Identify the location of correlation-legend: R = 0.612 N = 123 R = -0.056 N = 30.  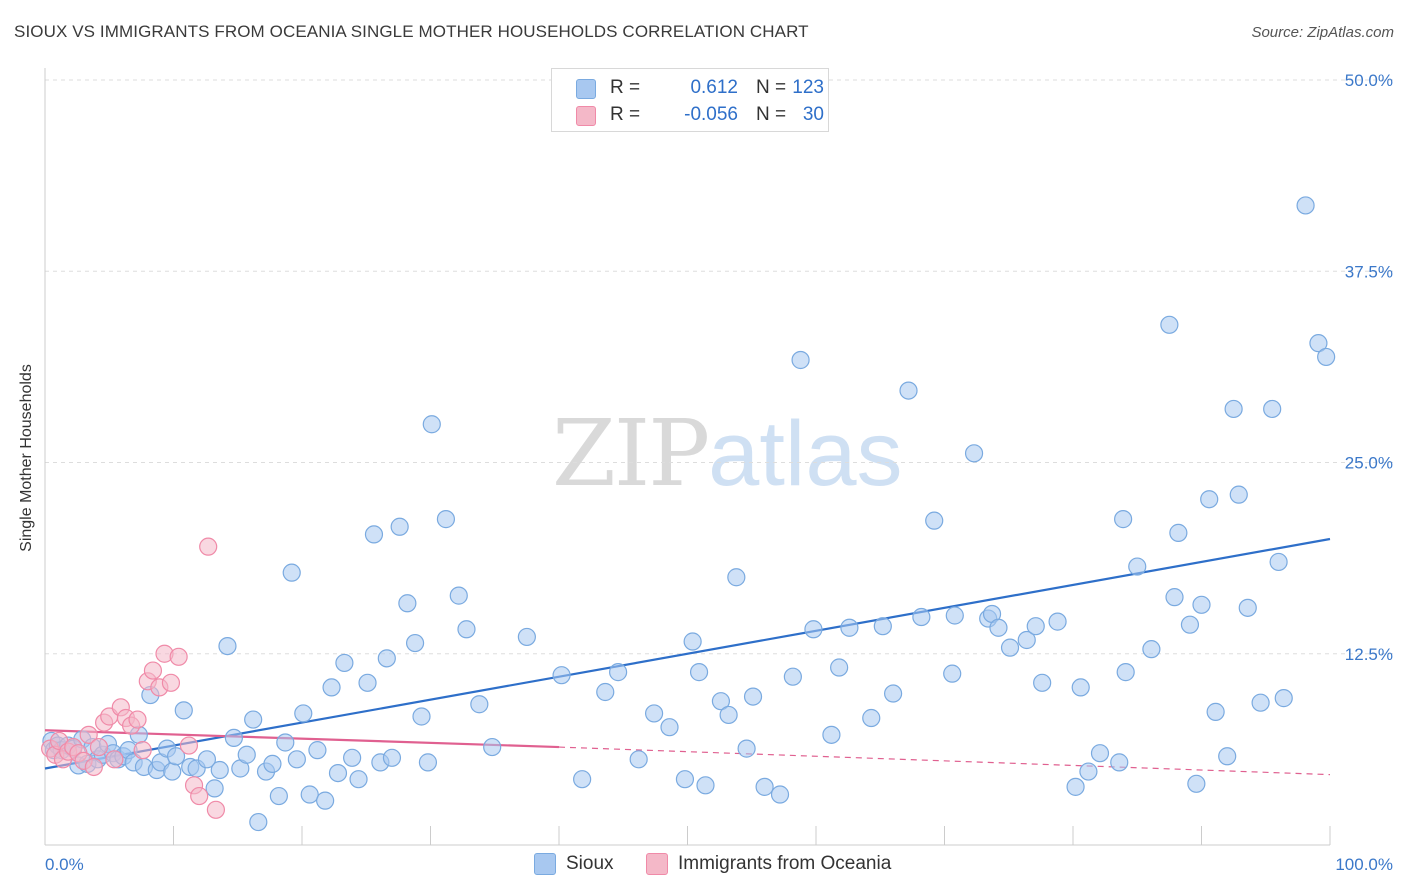
(690, 100).